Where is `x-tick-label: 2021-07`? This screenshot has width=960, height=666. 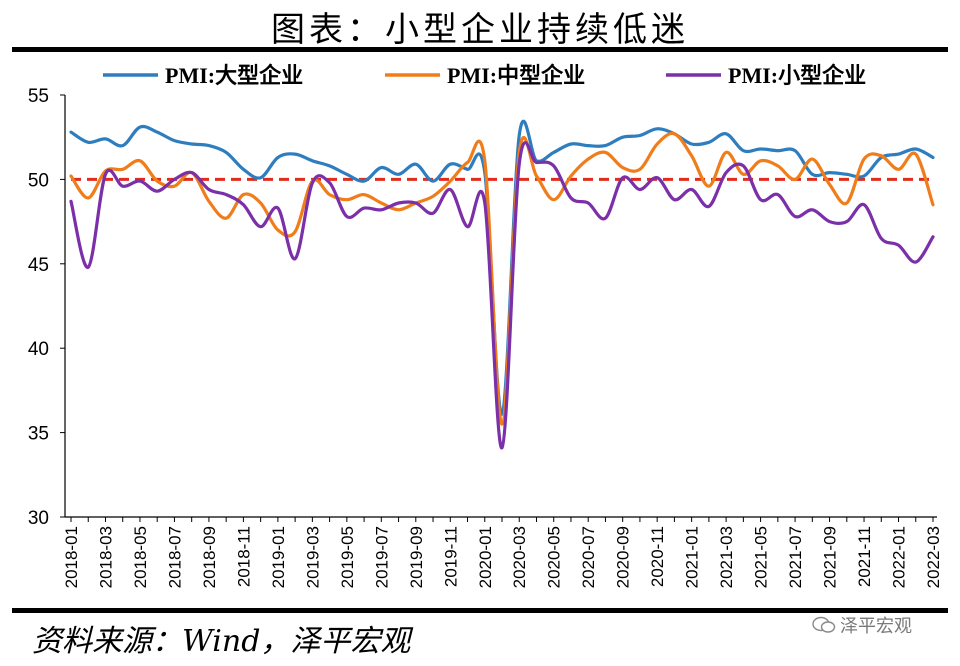 x-tick-label: 2021-07 is located at coordinates (795, 557).